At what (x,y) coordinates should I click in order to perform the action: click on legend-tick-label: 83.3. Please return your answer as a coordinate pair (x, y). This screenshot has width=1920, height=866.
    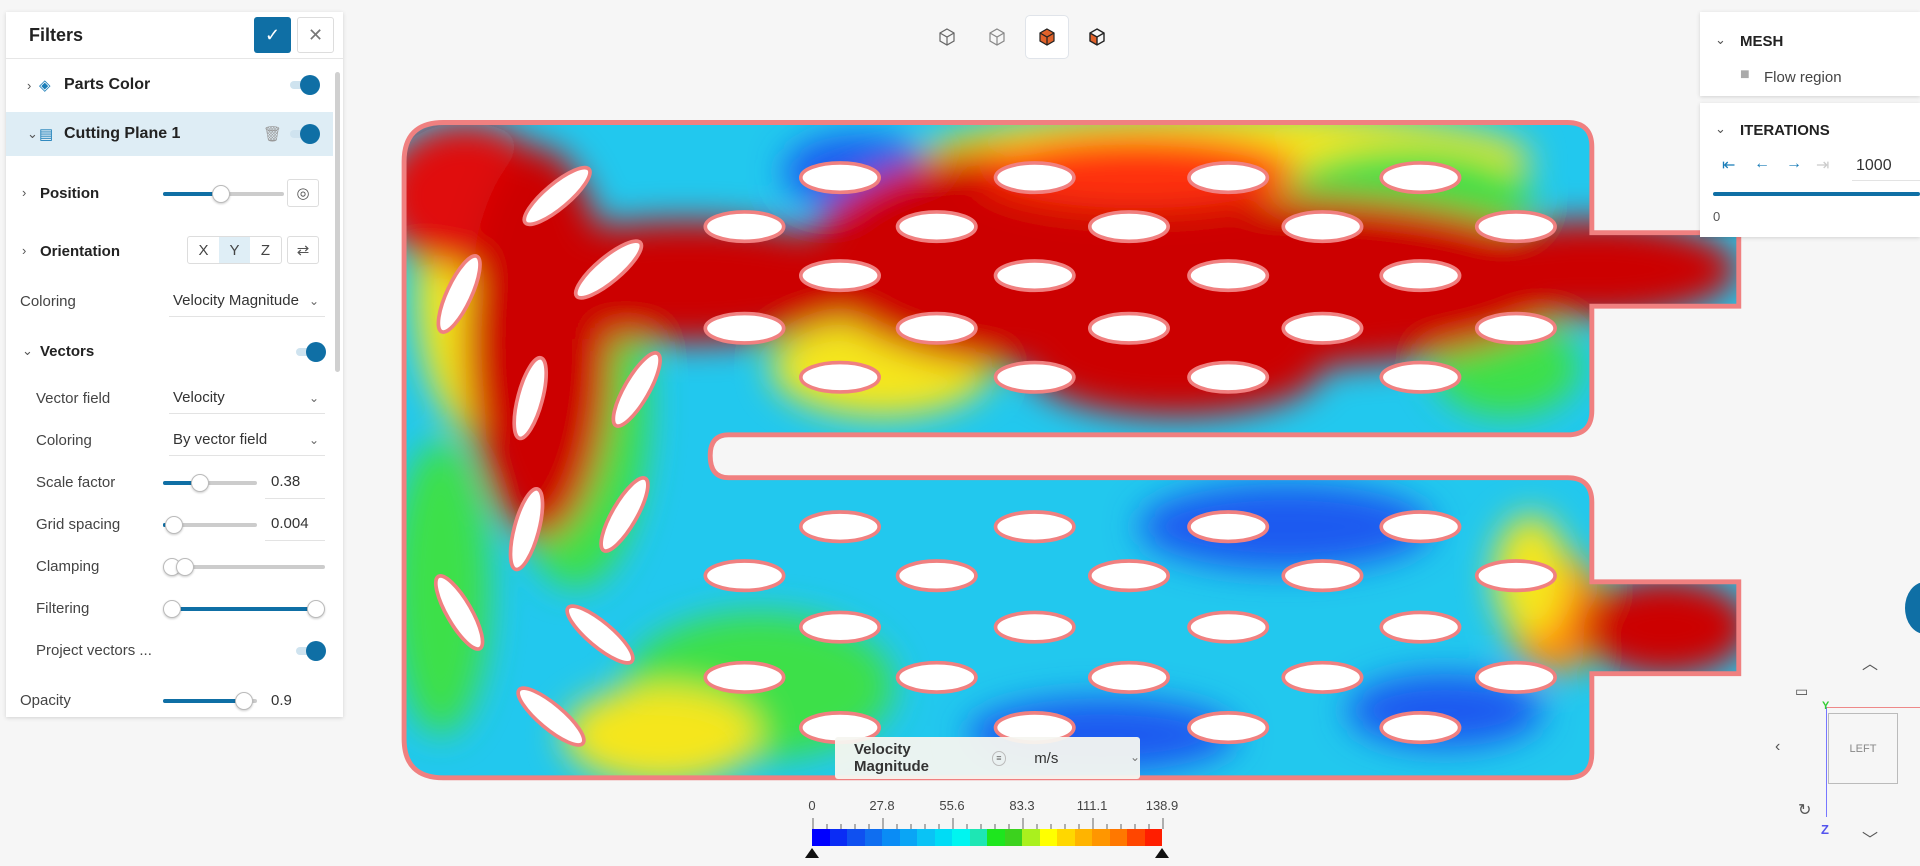
    Looking at the image, I should click on (1022, 805).